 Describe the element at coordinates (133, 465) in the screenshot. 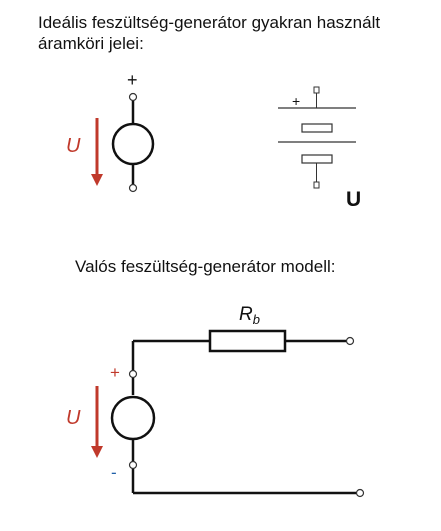

I see `real-bottom-node` at that location.